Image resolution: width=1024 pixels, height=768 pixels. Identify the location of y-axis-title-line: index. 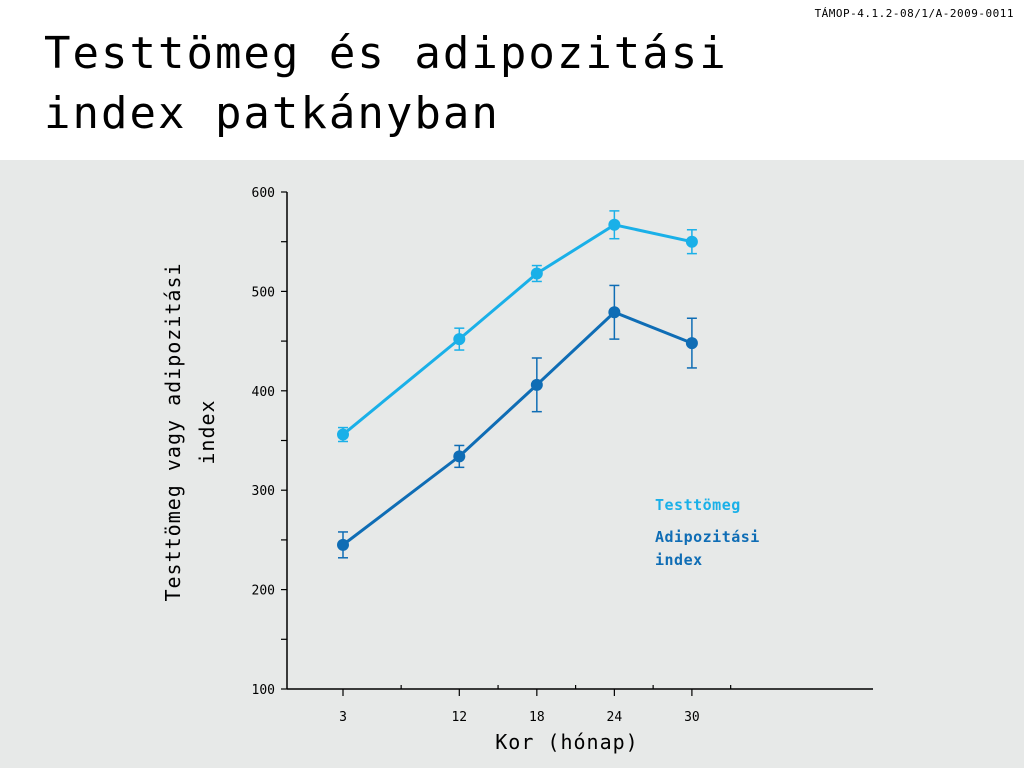
(207, 431).